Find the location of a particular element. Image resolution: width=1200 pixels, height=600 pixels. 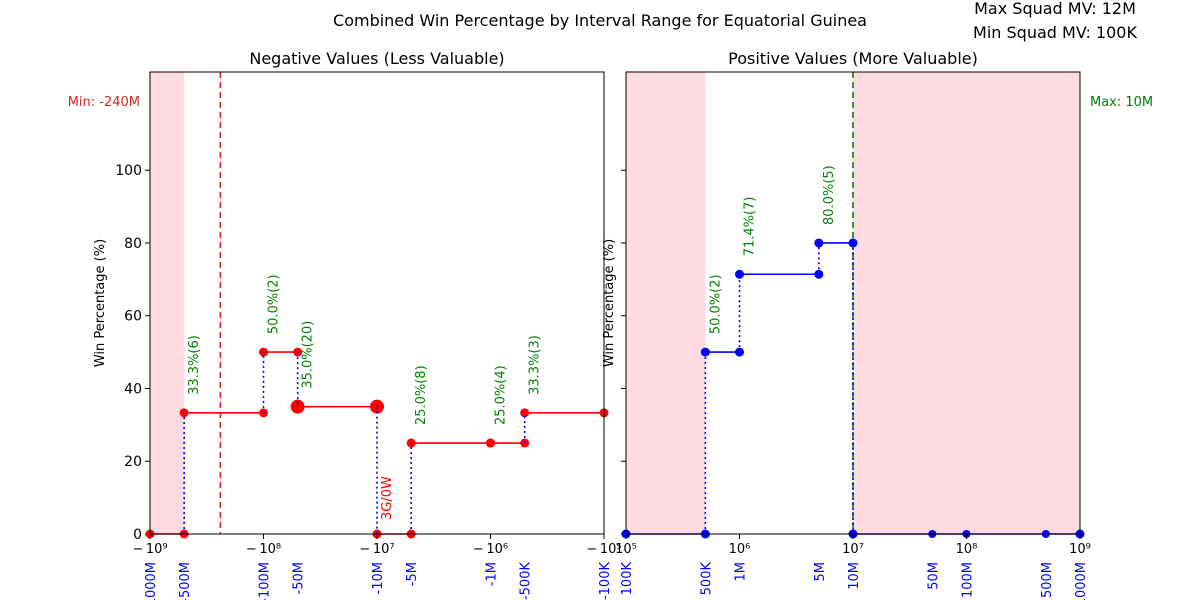

x-tick-label-3: 10⁸ is located at coordinates (967, 549).